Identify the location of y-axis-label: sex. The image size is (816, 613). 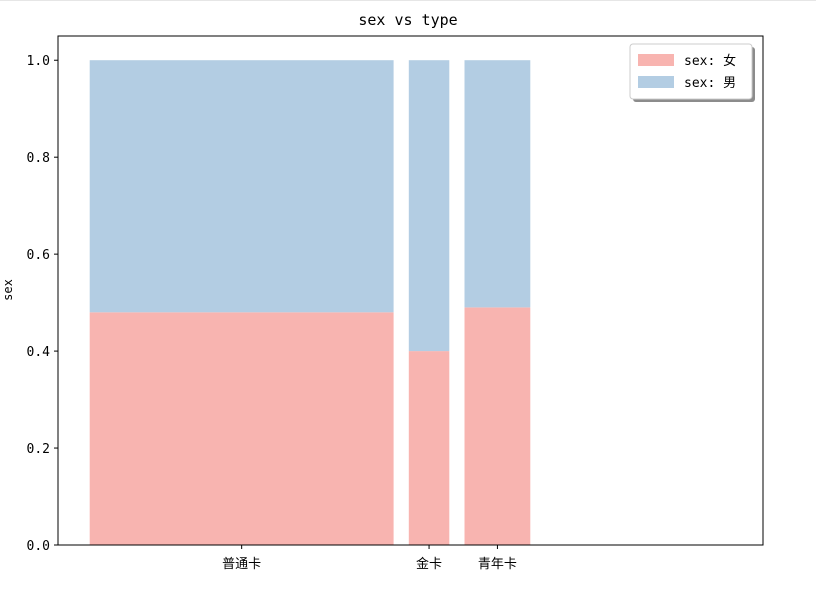
(8, 290).